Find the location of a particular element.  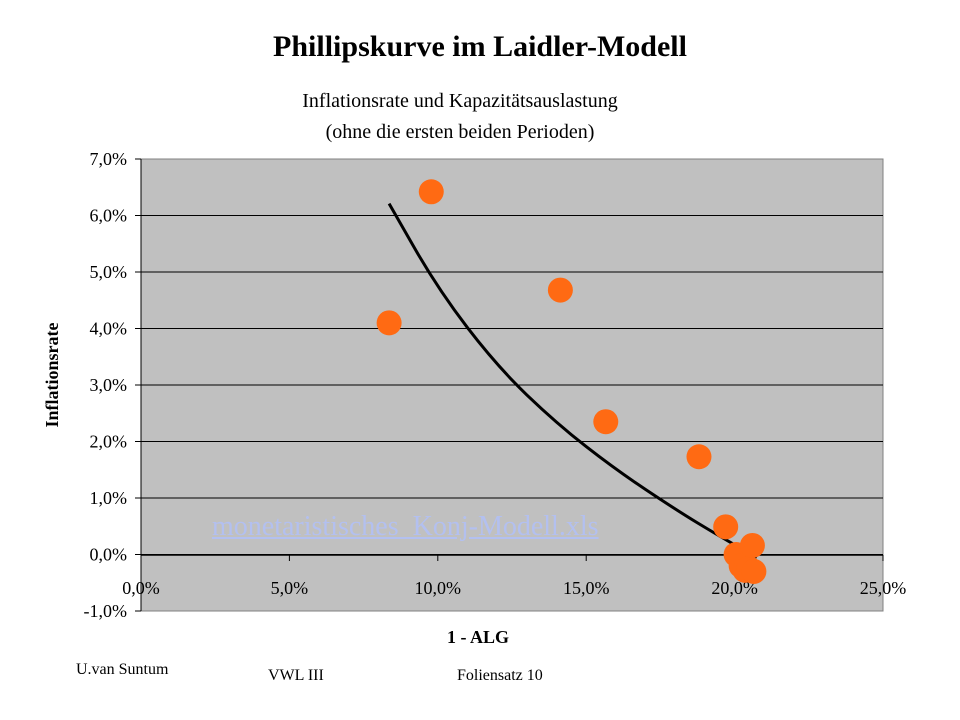

y-axis-ticks: 7,0% 6,0% 5,0% 4,0% 3,0% 2,0% 1,0% 0,0% -1,0% is located at coordinates (112, 385).